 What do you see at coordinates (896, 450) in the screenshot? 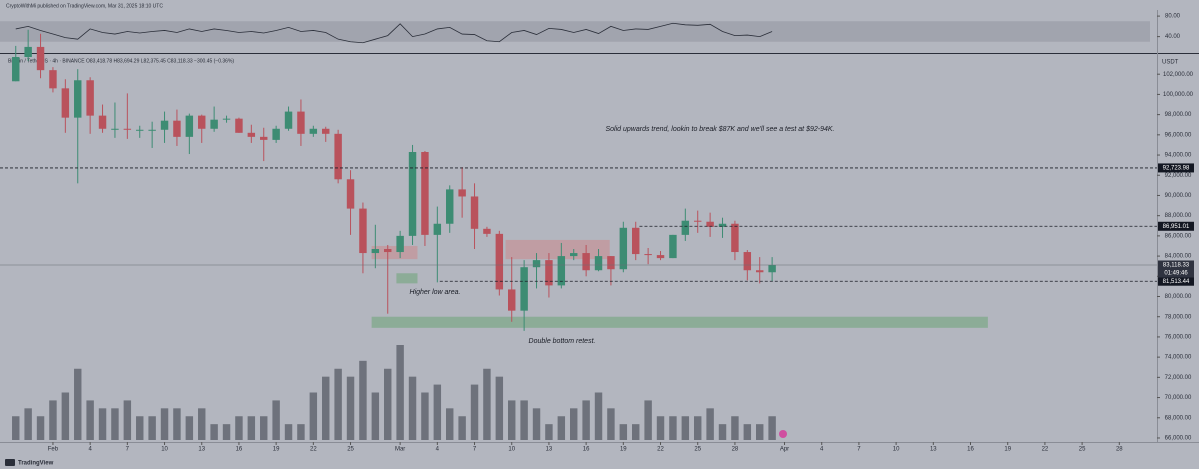
I see `x-tick-label: 10` at bounding box center [896, 450].